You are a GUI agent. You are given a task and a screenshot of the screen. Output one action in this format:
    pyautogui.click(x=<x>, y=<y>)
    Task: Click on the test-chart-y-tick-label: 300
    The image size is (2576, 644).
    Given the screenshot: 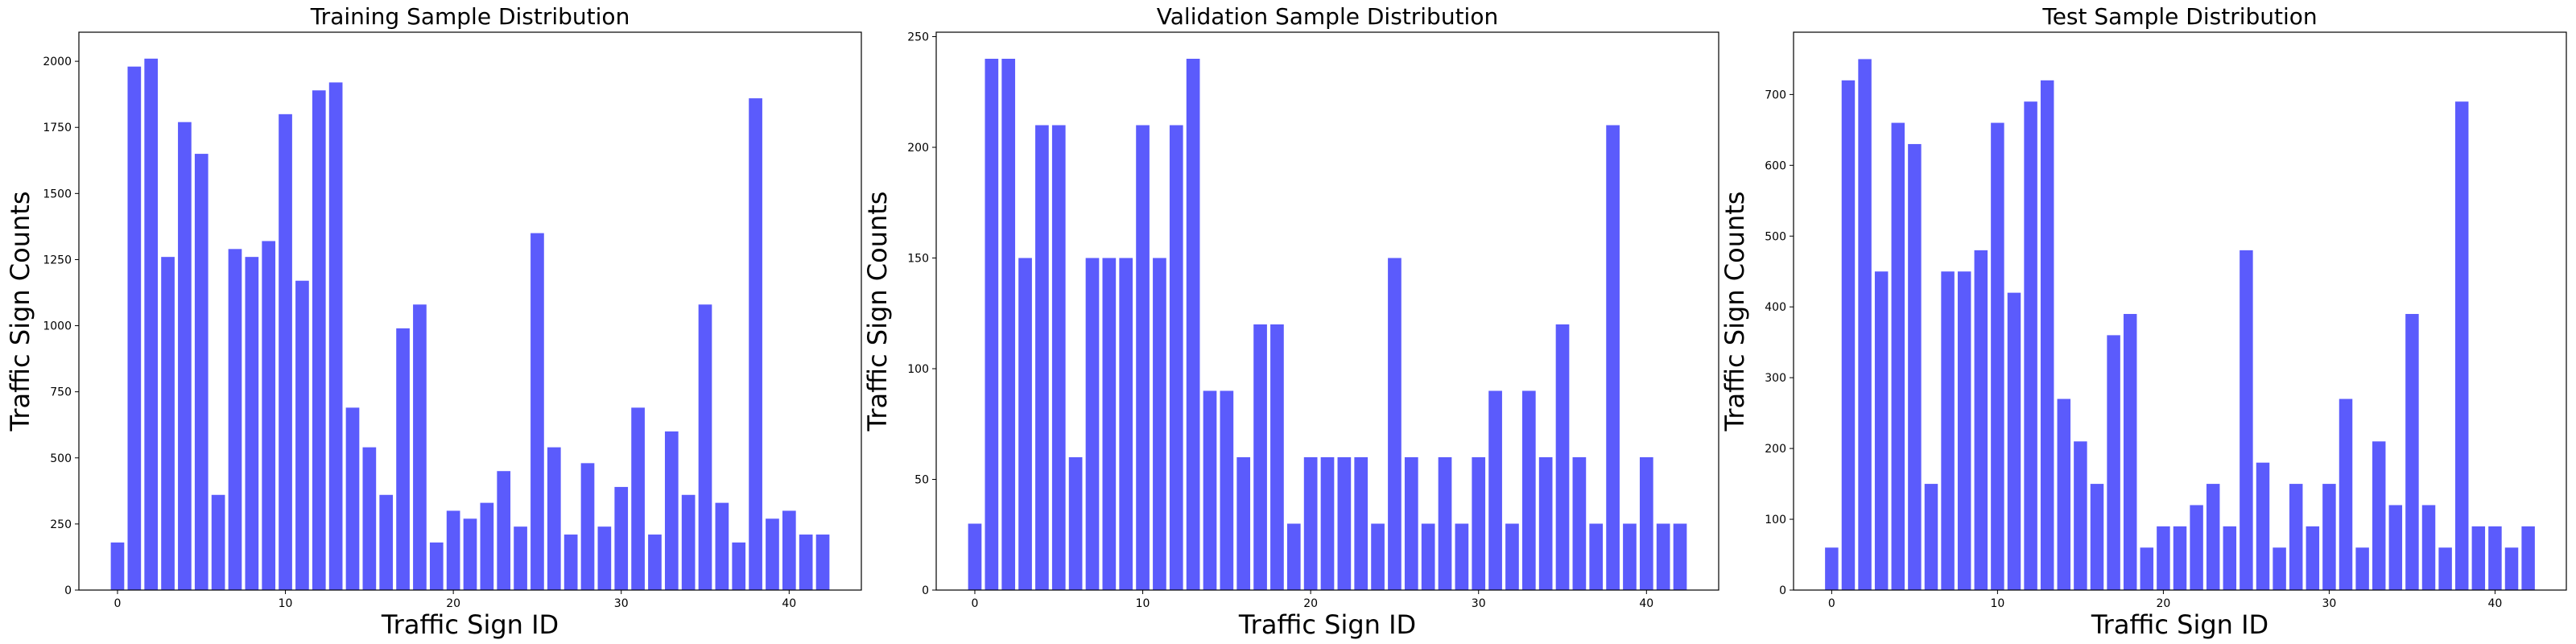 What is the action you would take?
    pyautogui.click(x=1775, y=378)
    